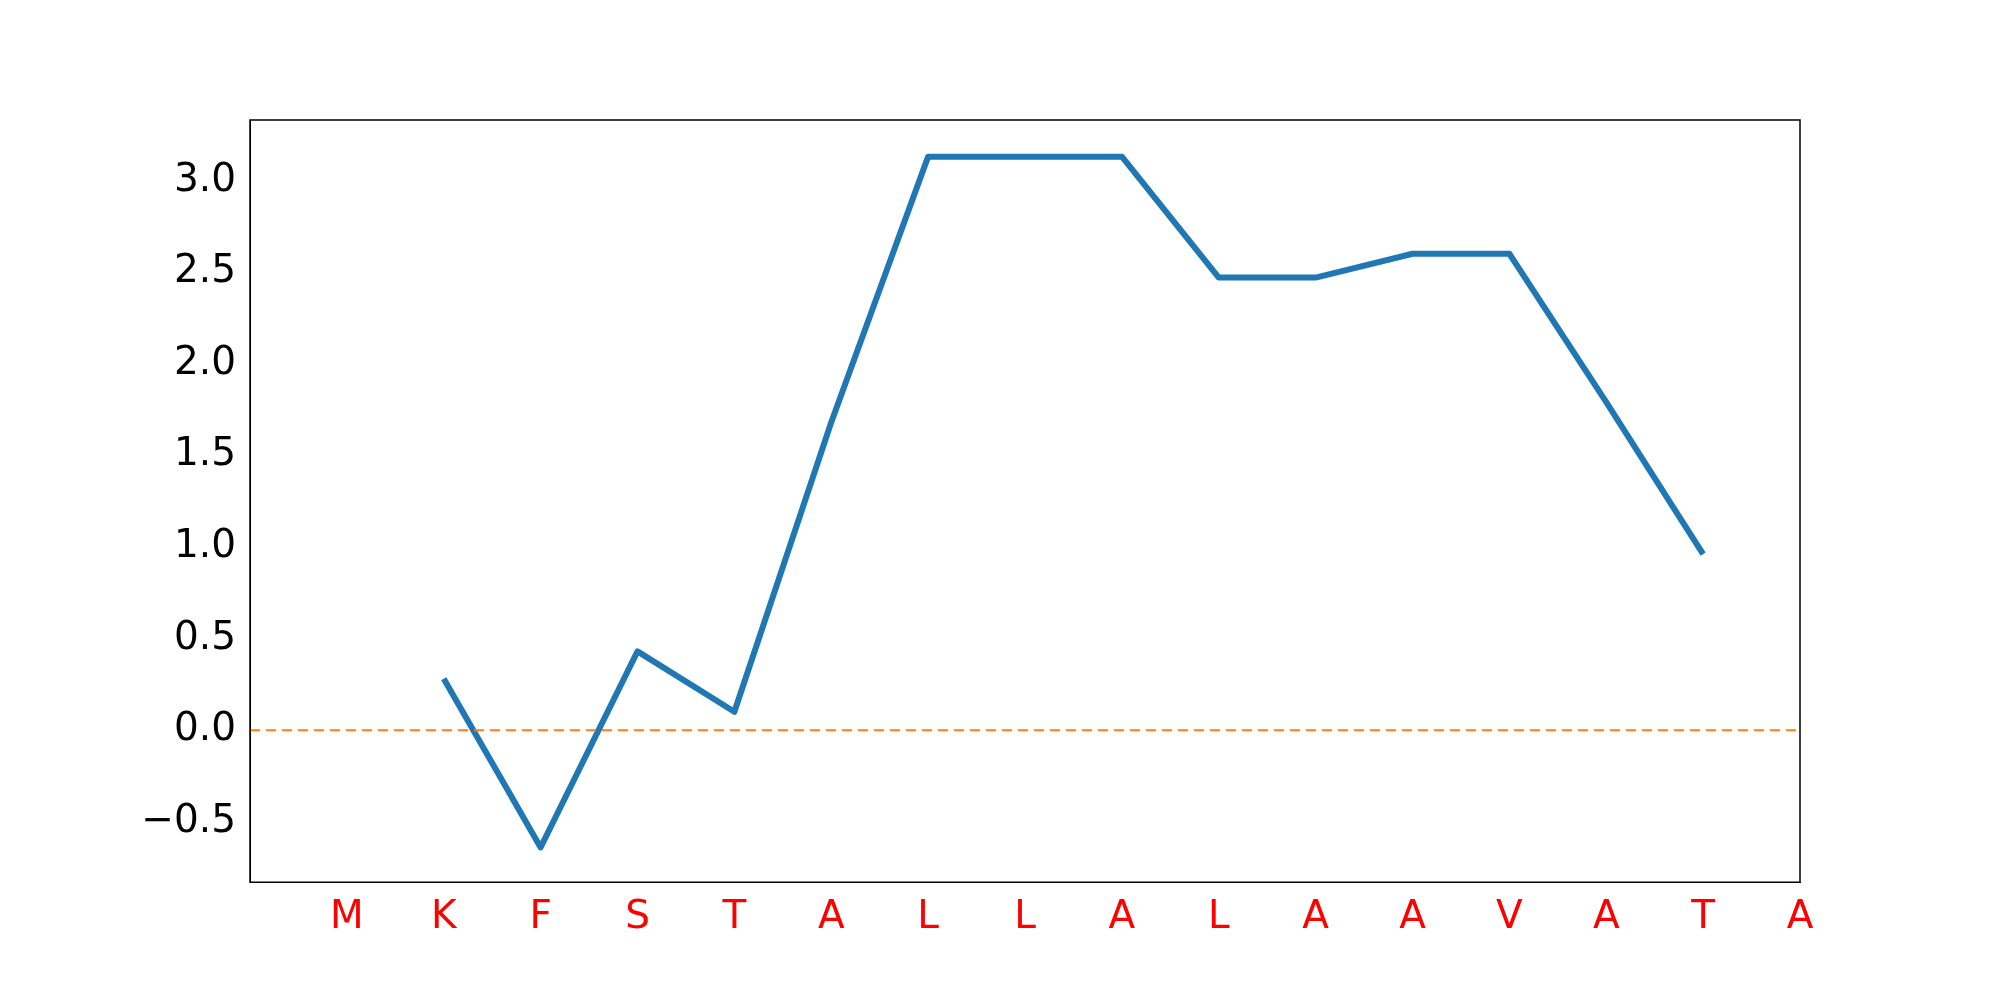 This screenshot has width=2000, height=1000. What do you see at coordinates (204, 452) in the screenshot?
I see `y-tick-label: 1.5` at bounding box center [204, 452].